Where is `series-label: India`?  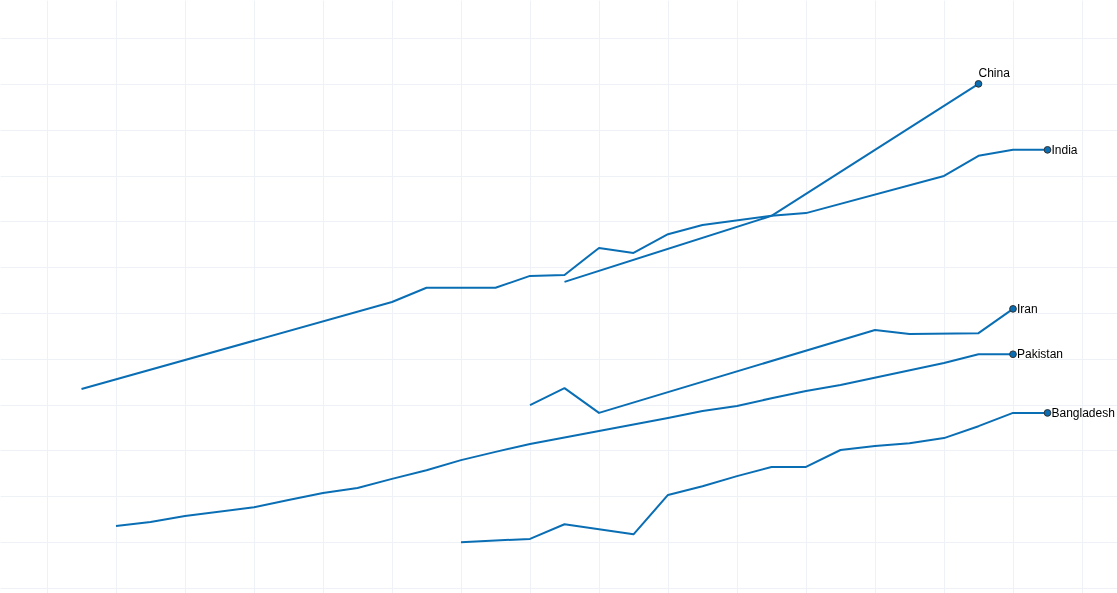
series-label: India is located at coordinates (1064, 149).